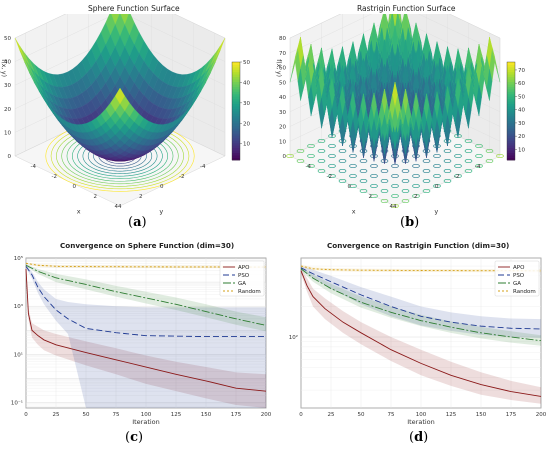 The width and height of the screenshot is (550, 449). Describe the element at coordinates (244, 268) in the screenshot. I see `legend-label: APO` at that location.